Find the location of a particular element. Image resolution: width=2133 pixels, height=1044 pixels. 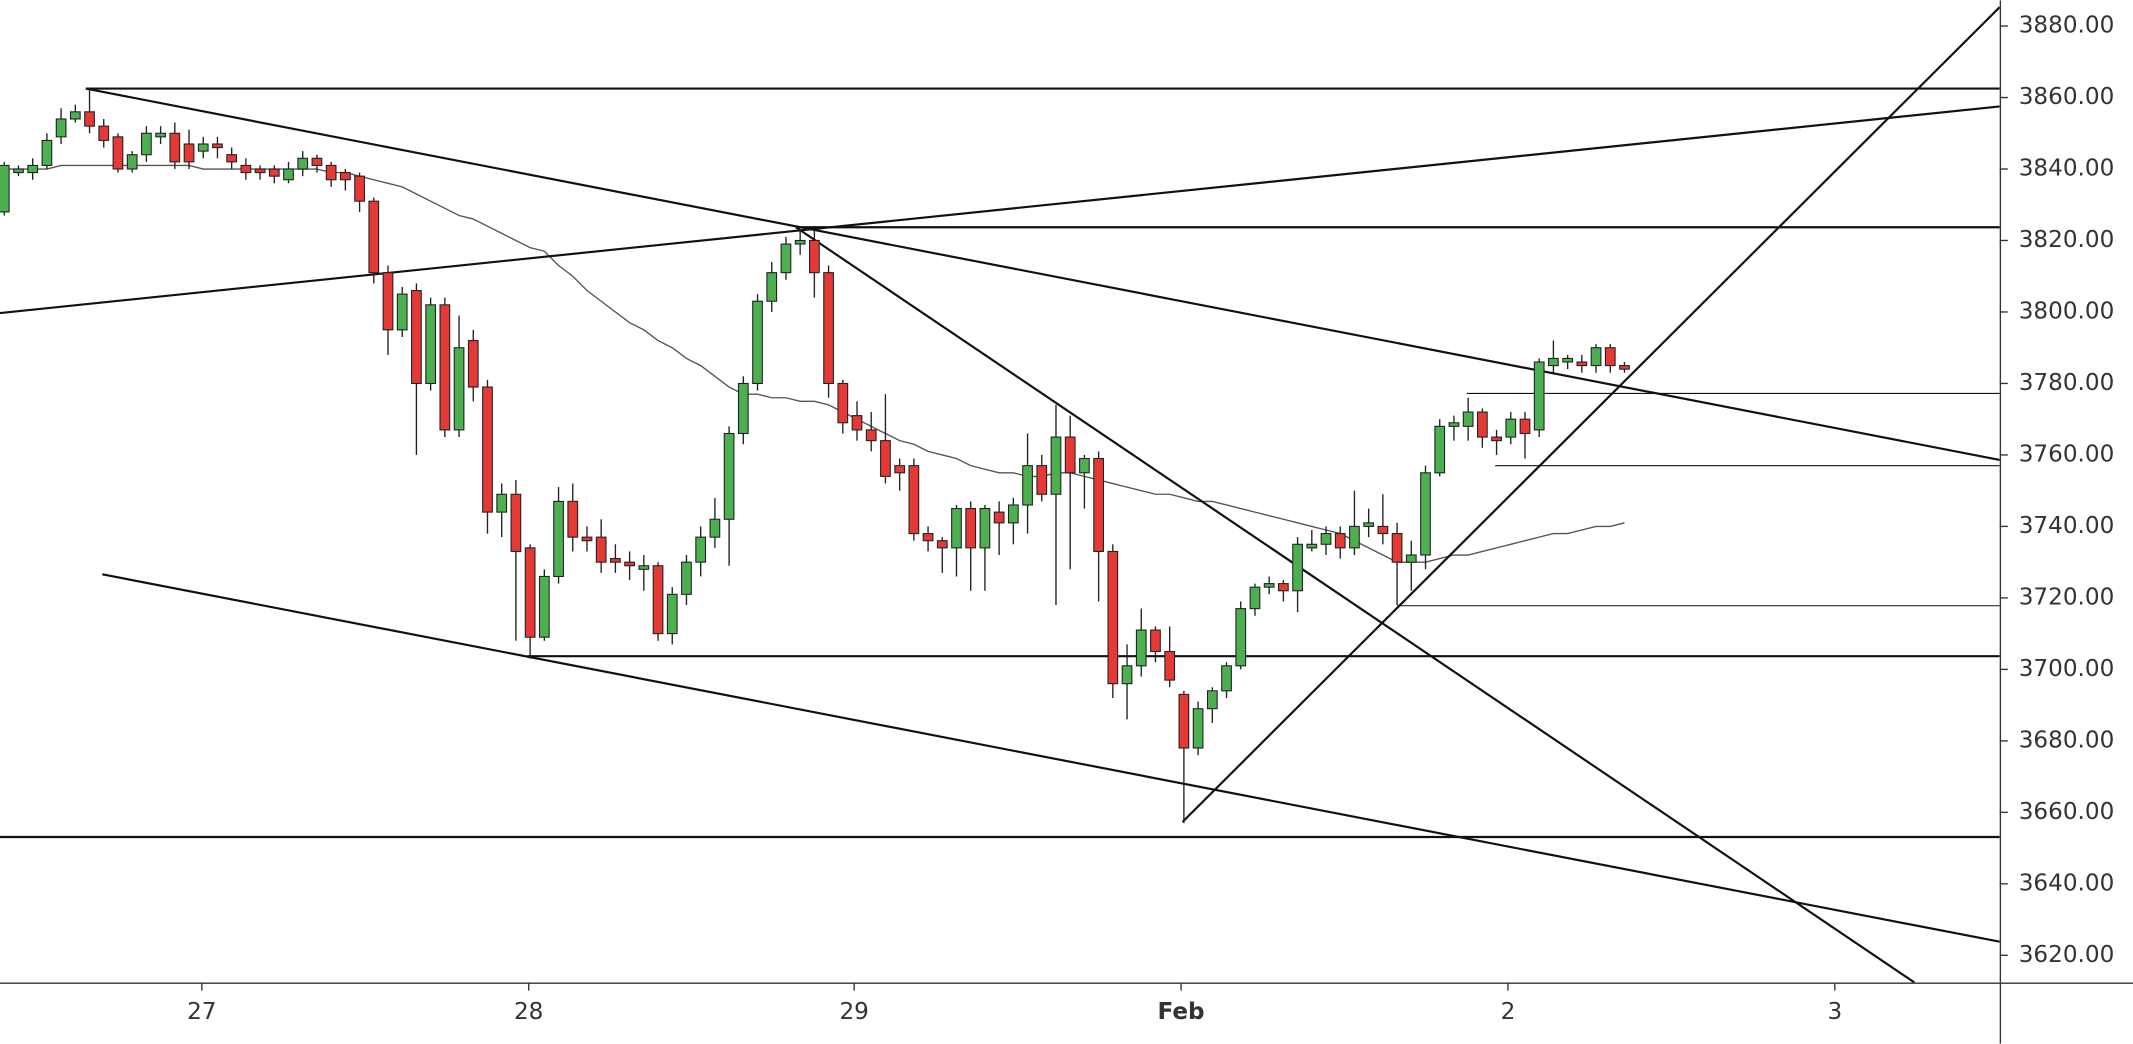

y-tick-label: 3800.00 is located at coordinates (2067, 311).